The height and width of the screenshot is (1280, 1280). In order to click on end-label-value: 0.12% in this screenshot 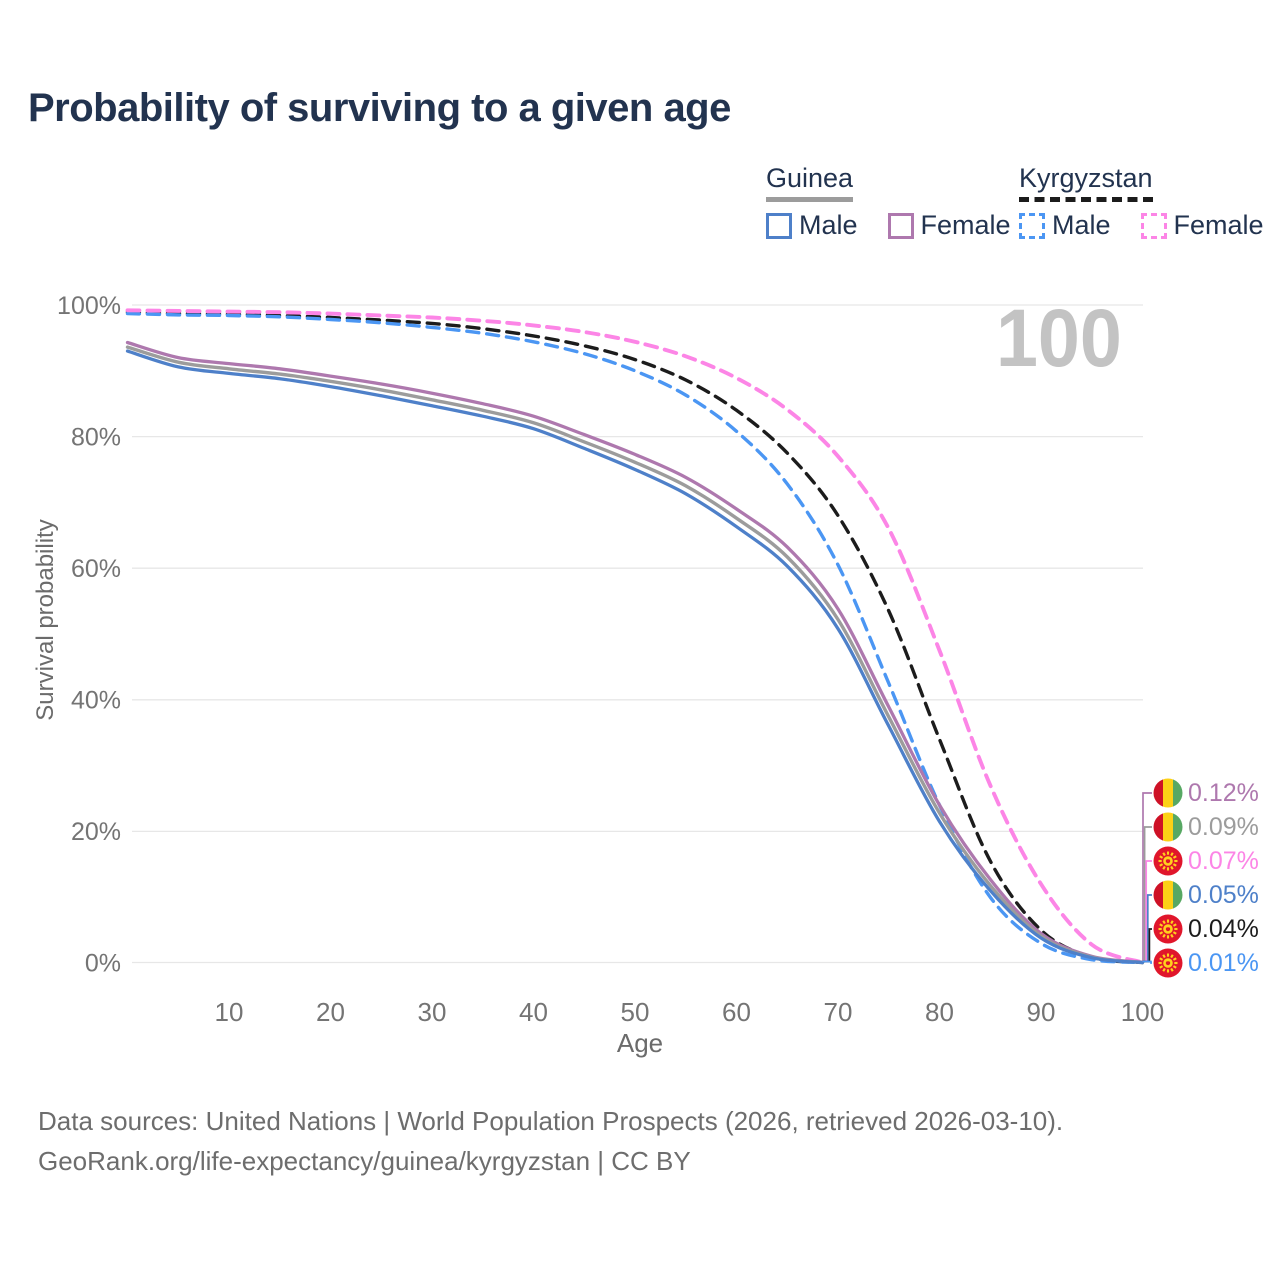, I will do `click(1223, 792)`.